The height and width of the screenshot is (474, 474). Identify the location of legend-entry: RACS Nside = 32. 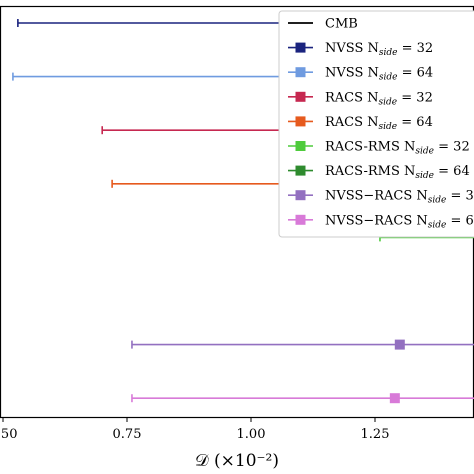
(360, 98).